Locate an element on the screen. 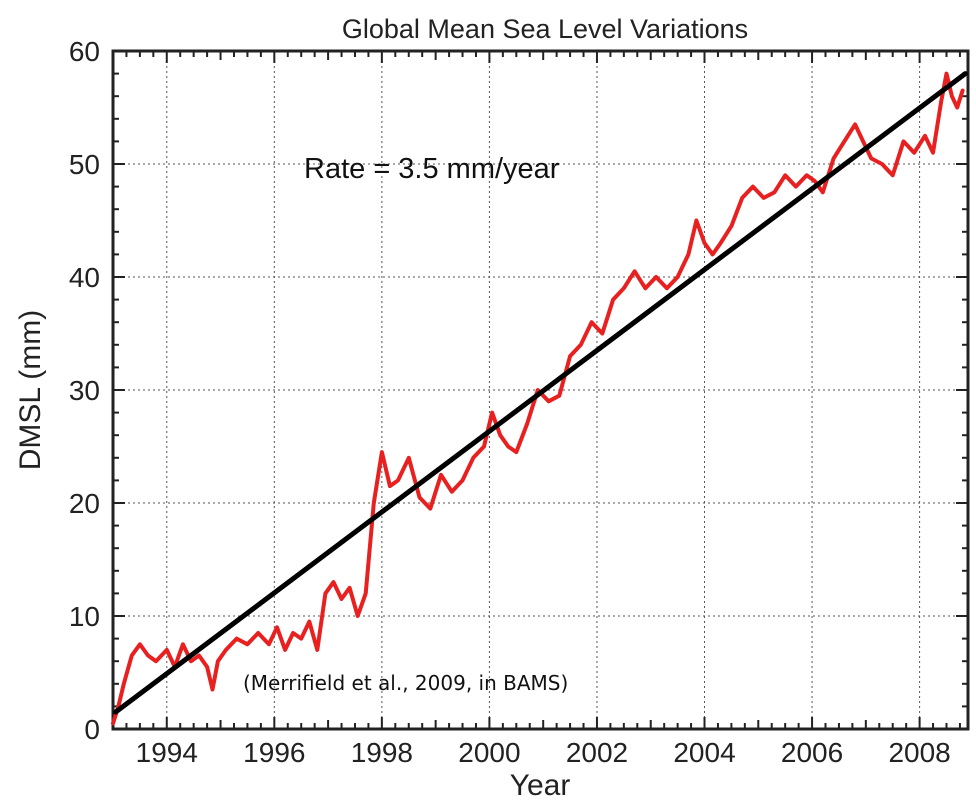 Image resolution: width=976 pixels, height=802 pixels. x-tick-label: 2008 is located at coordinates (919, 752).